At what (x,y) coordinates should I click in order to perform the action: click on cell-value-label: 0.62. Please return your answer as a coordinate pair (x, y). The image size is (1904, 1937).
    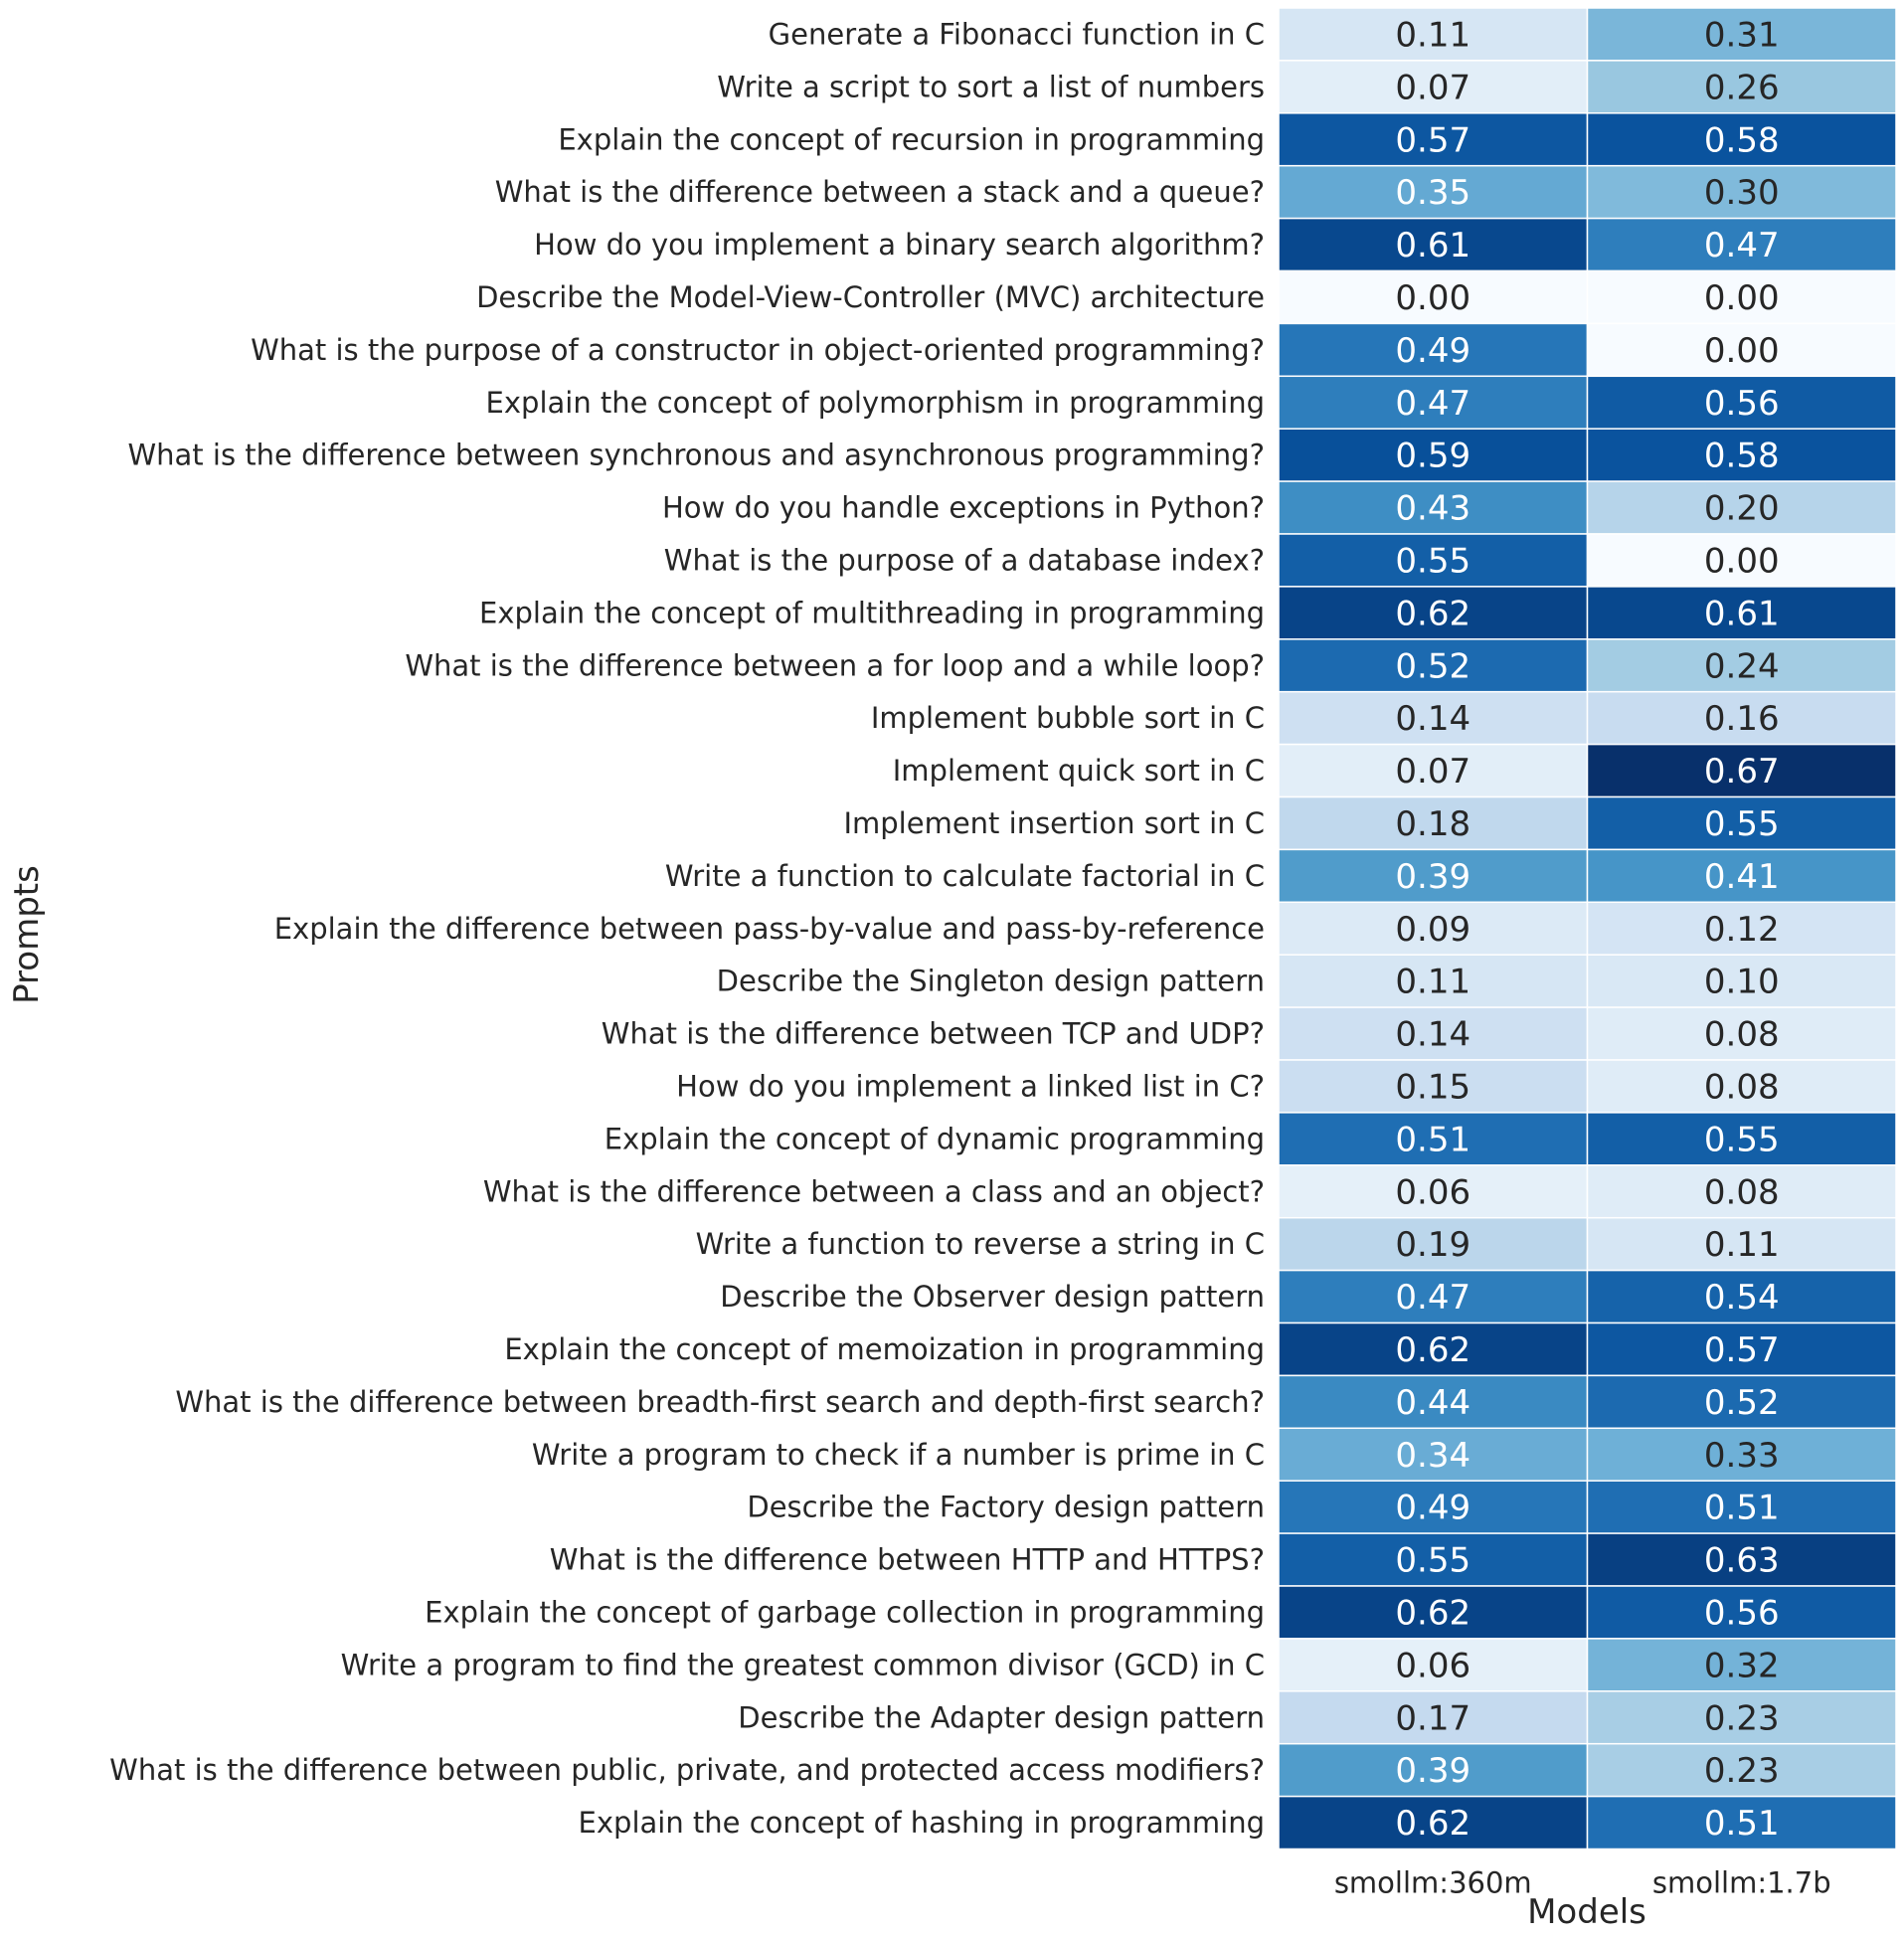
    Looking at the image, I should click on (1433, 1613).